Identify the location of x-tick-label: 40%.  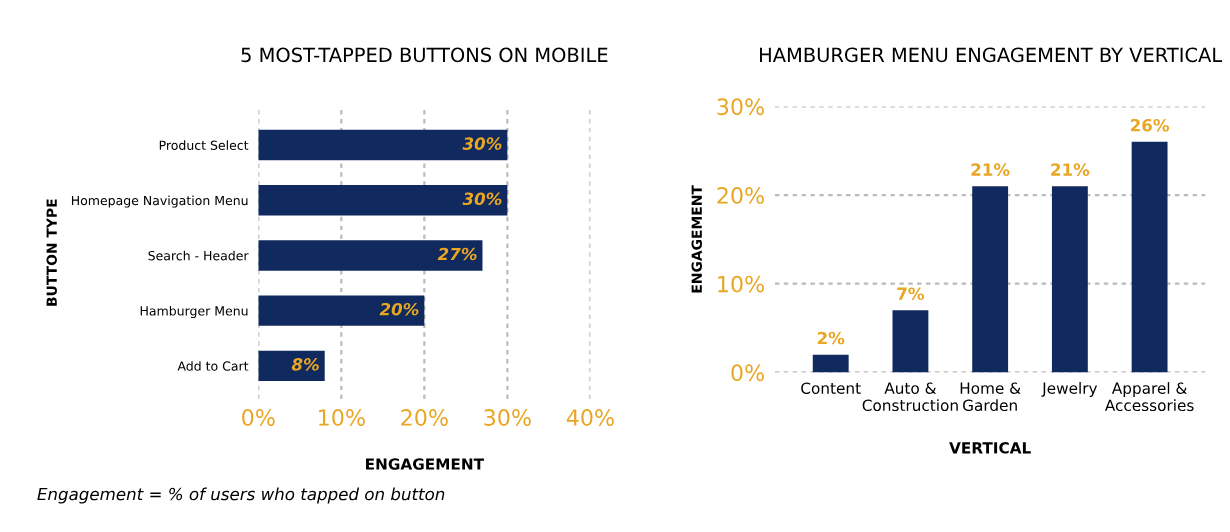
(590, 417).